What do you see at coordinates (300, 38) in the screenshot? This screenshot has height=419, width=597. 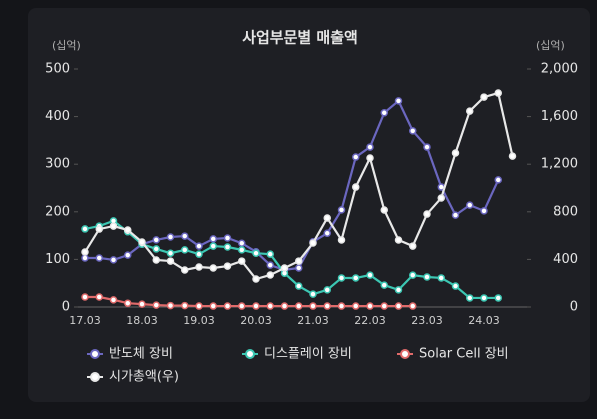 I see `chart-title: 사업부문별 매출액` at bounding box center [300, 38].